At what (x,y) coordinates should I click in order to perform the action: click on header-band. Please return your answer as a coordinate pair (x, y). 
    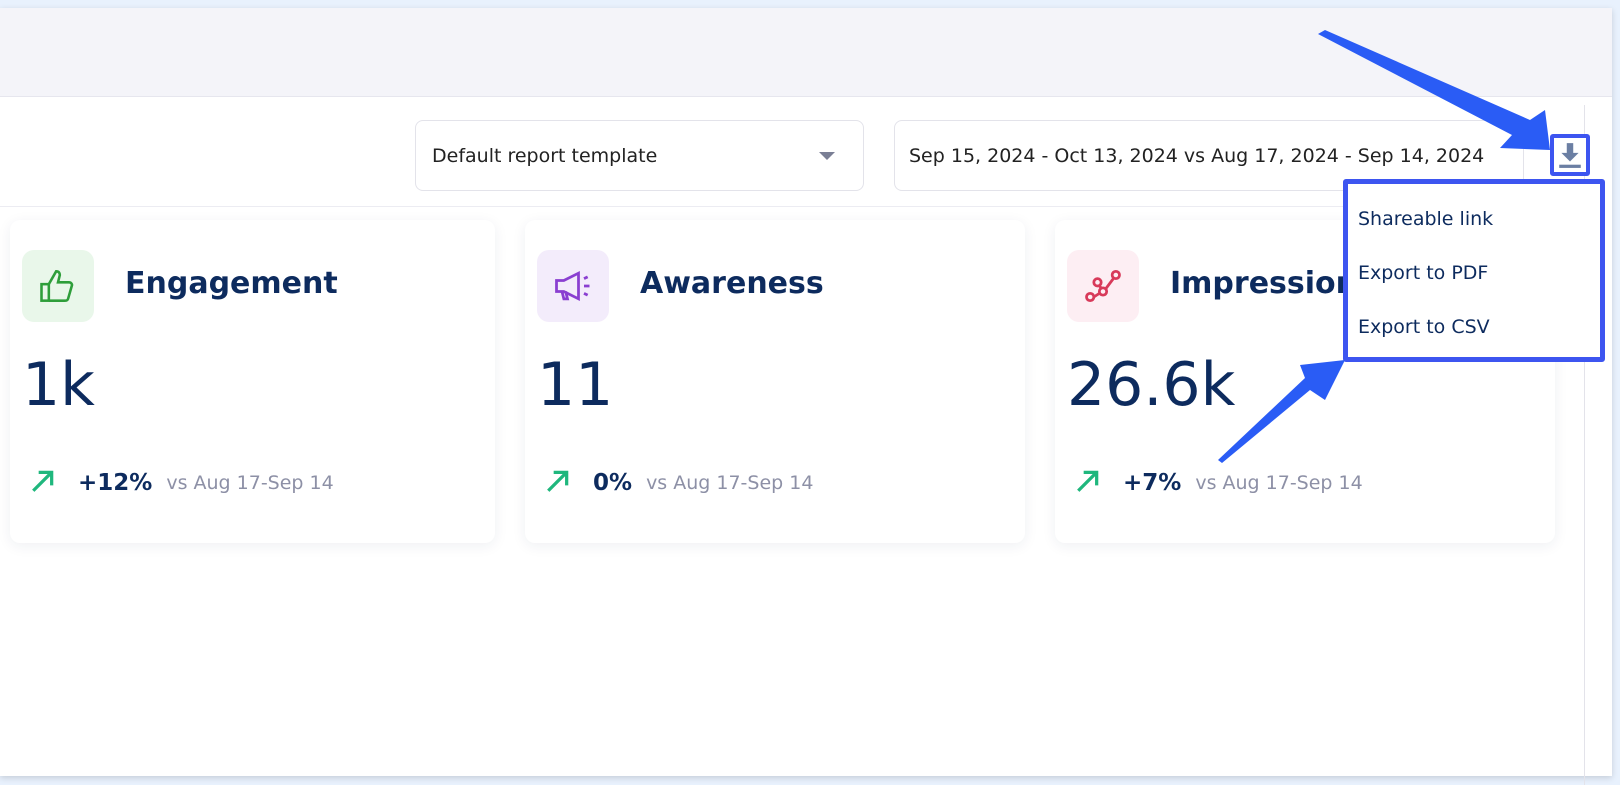
    Looking at the image, I should click on (806, 52).